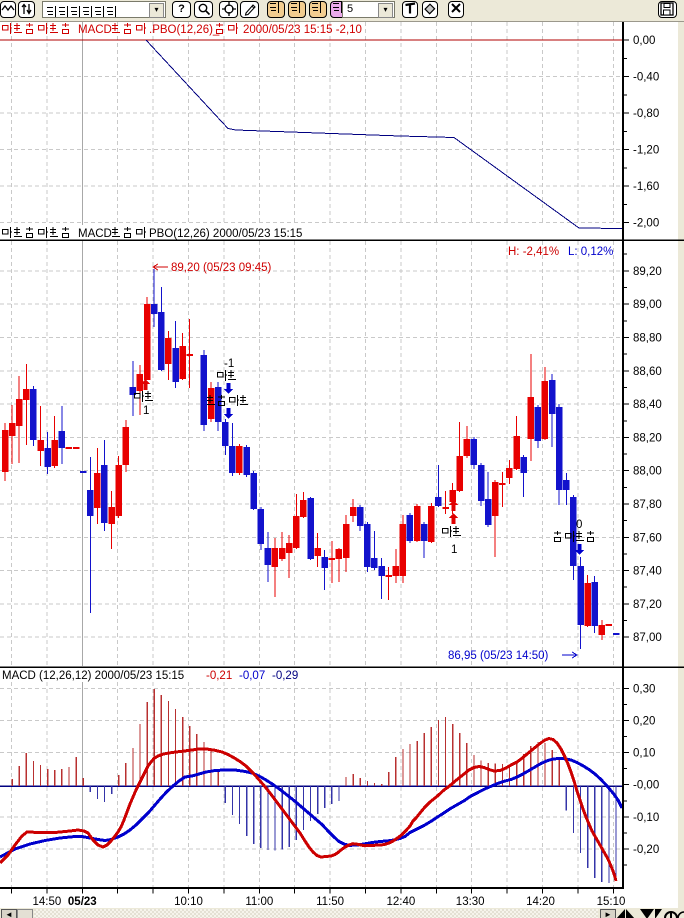  What do you see at coordinates (644, 754) in the screenshot?
I see `svg-text: 0,10` at bounding box center [644, 754].